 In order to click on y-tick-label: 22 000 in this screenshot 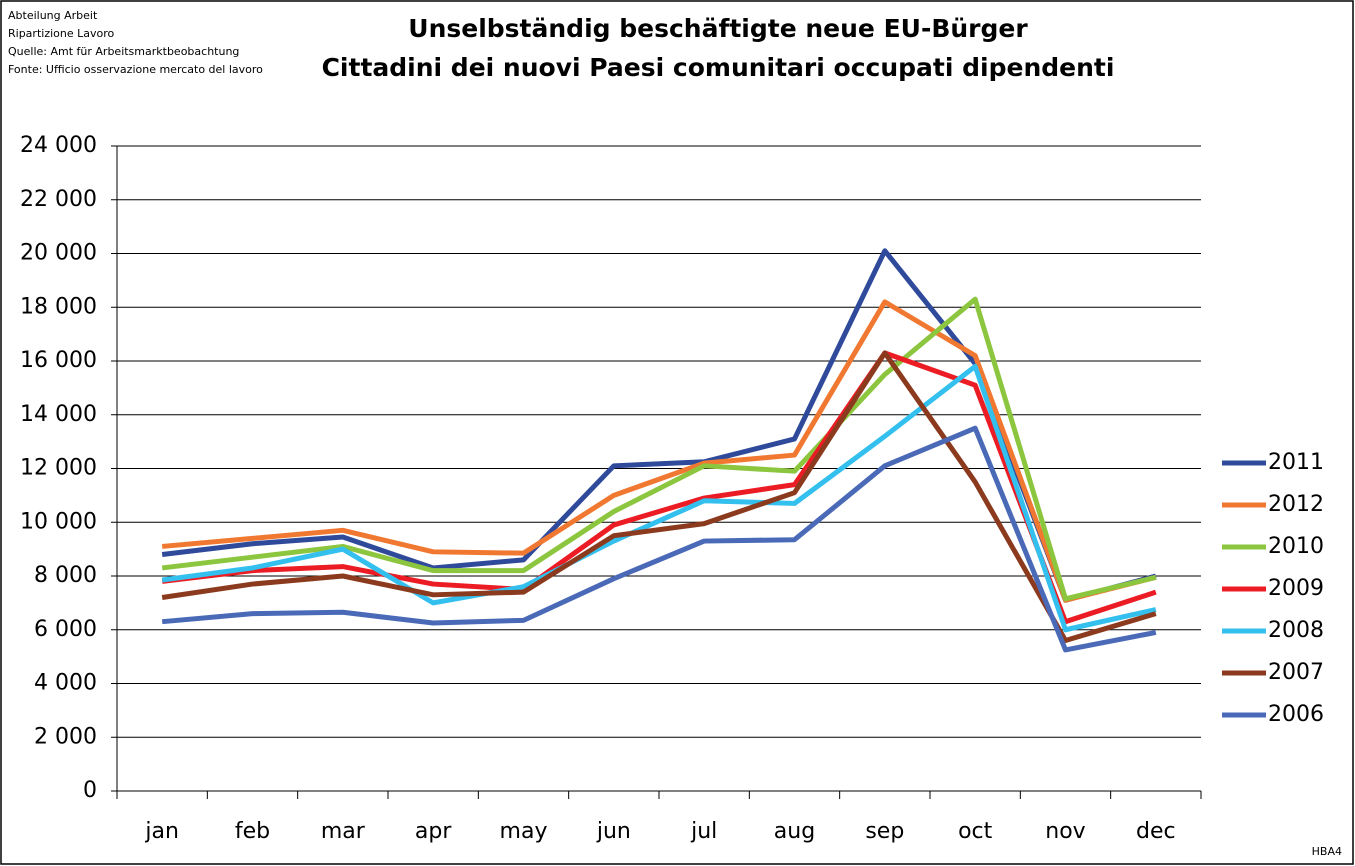, I will do `click(58, 199)`.